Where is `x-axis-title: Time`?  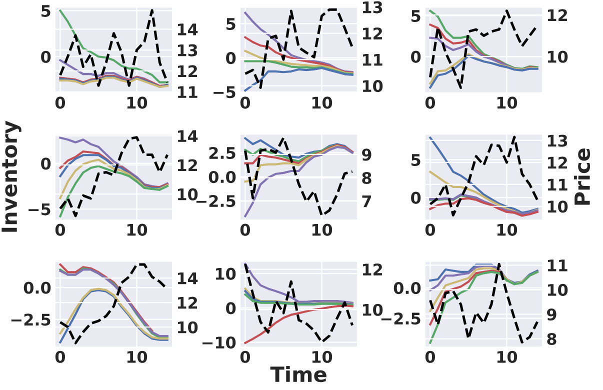
x-axis-title: Time is located at coordinates (298, 374).